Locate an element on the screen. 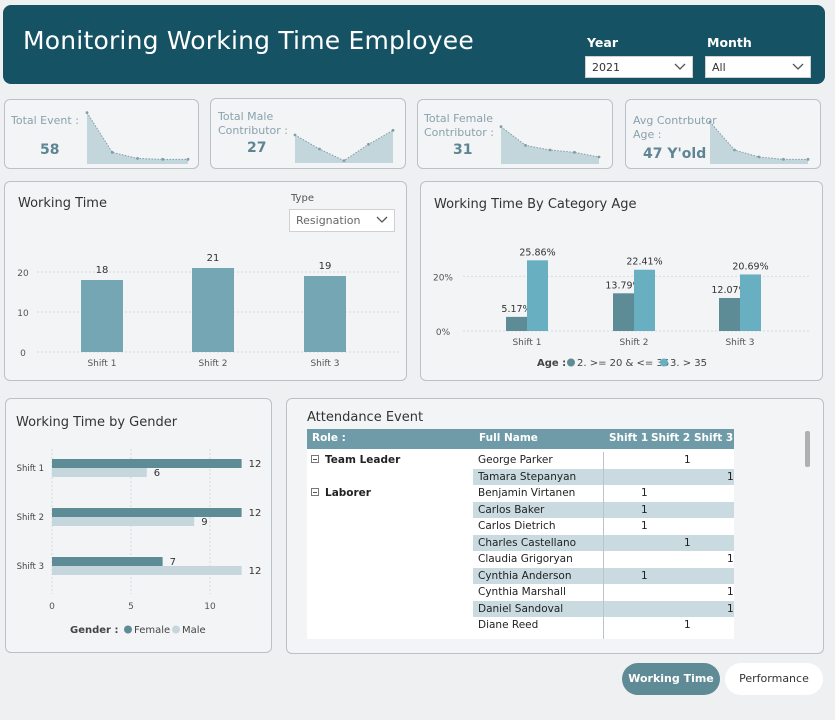 The width and height of the screenshot is (835, 720). y-tick-label: 20 is located at coordinates (23, 274).